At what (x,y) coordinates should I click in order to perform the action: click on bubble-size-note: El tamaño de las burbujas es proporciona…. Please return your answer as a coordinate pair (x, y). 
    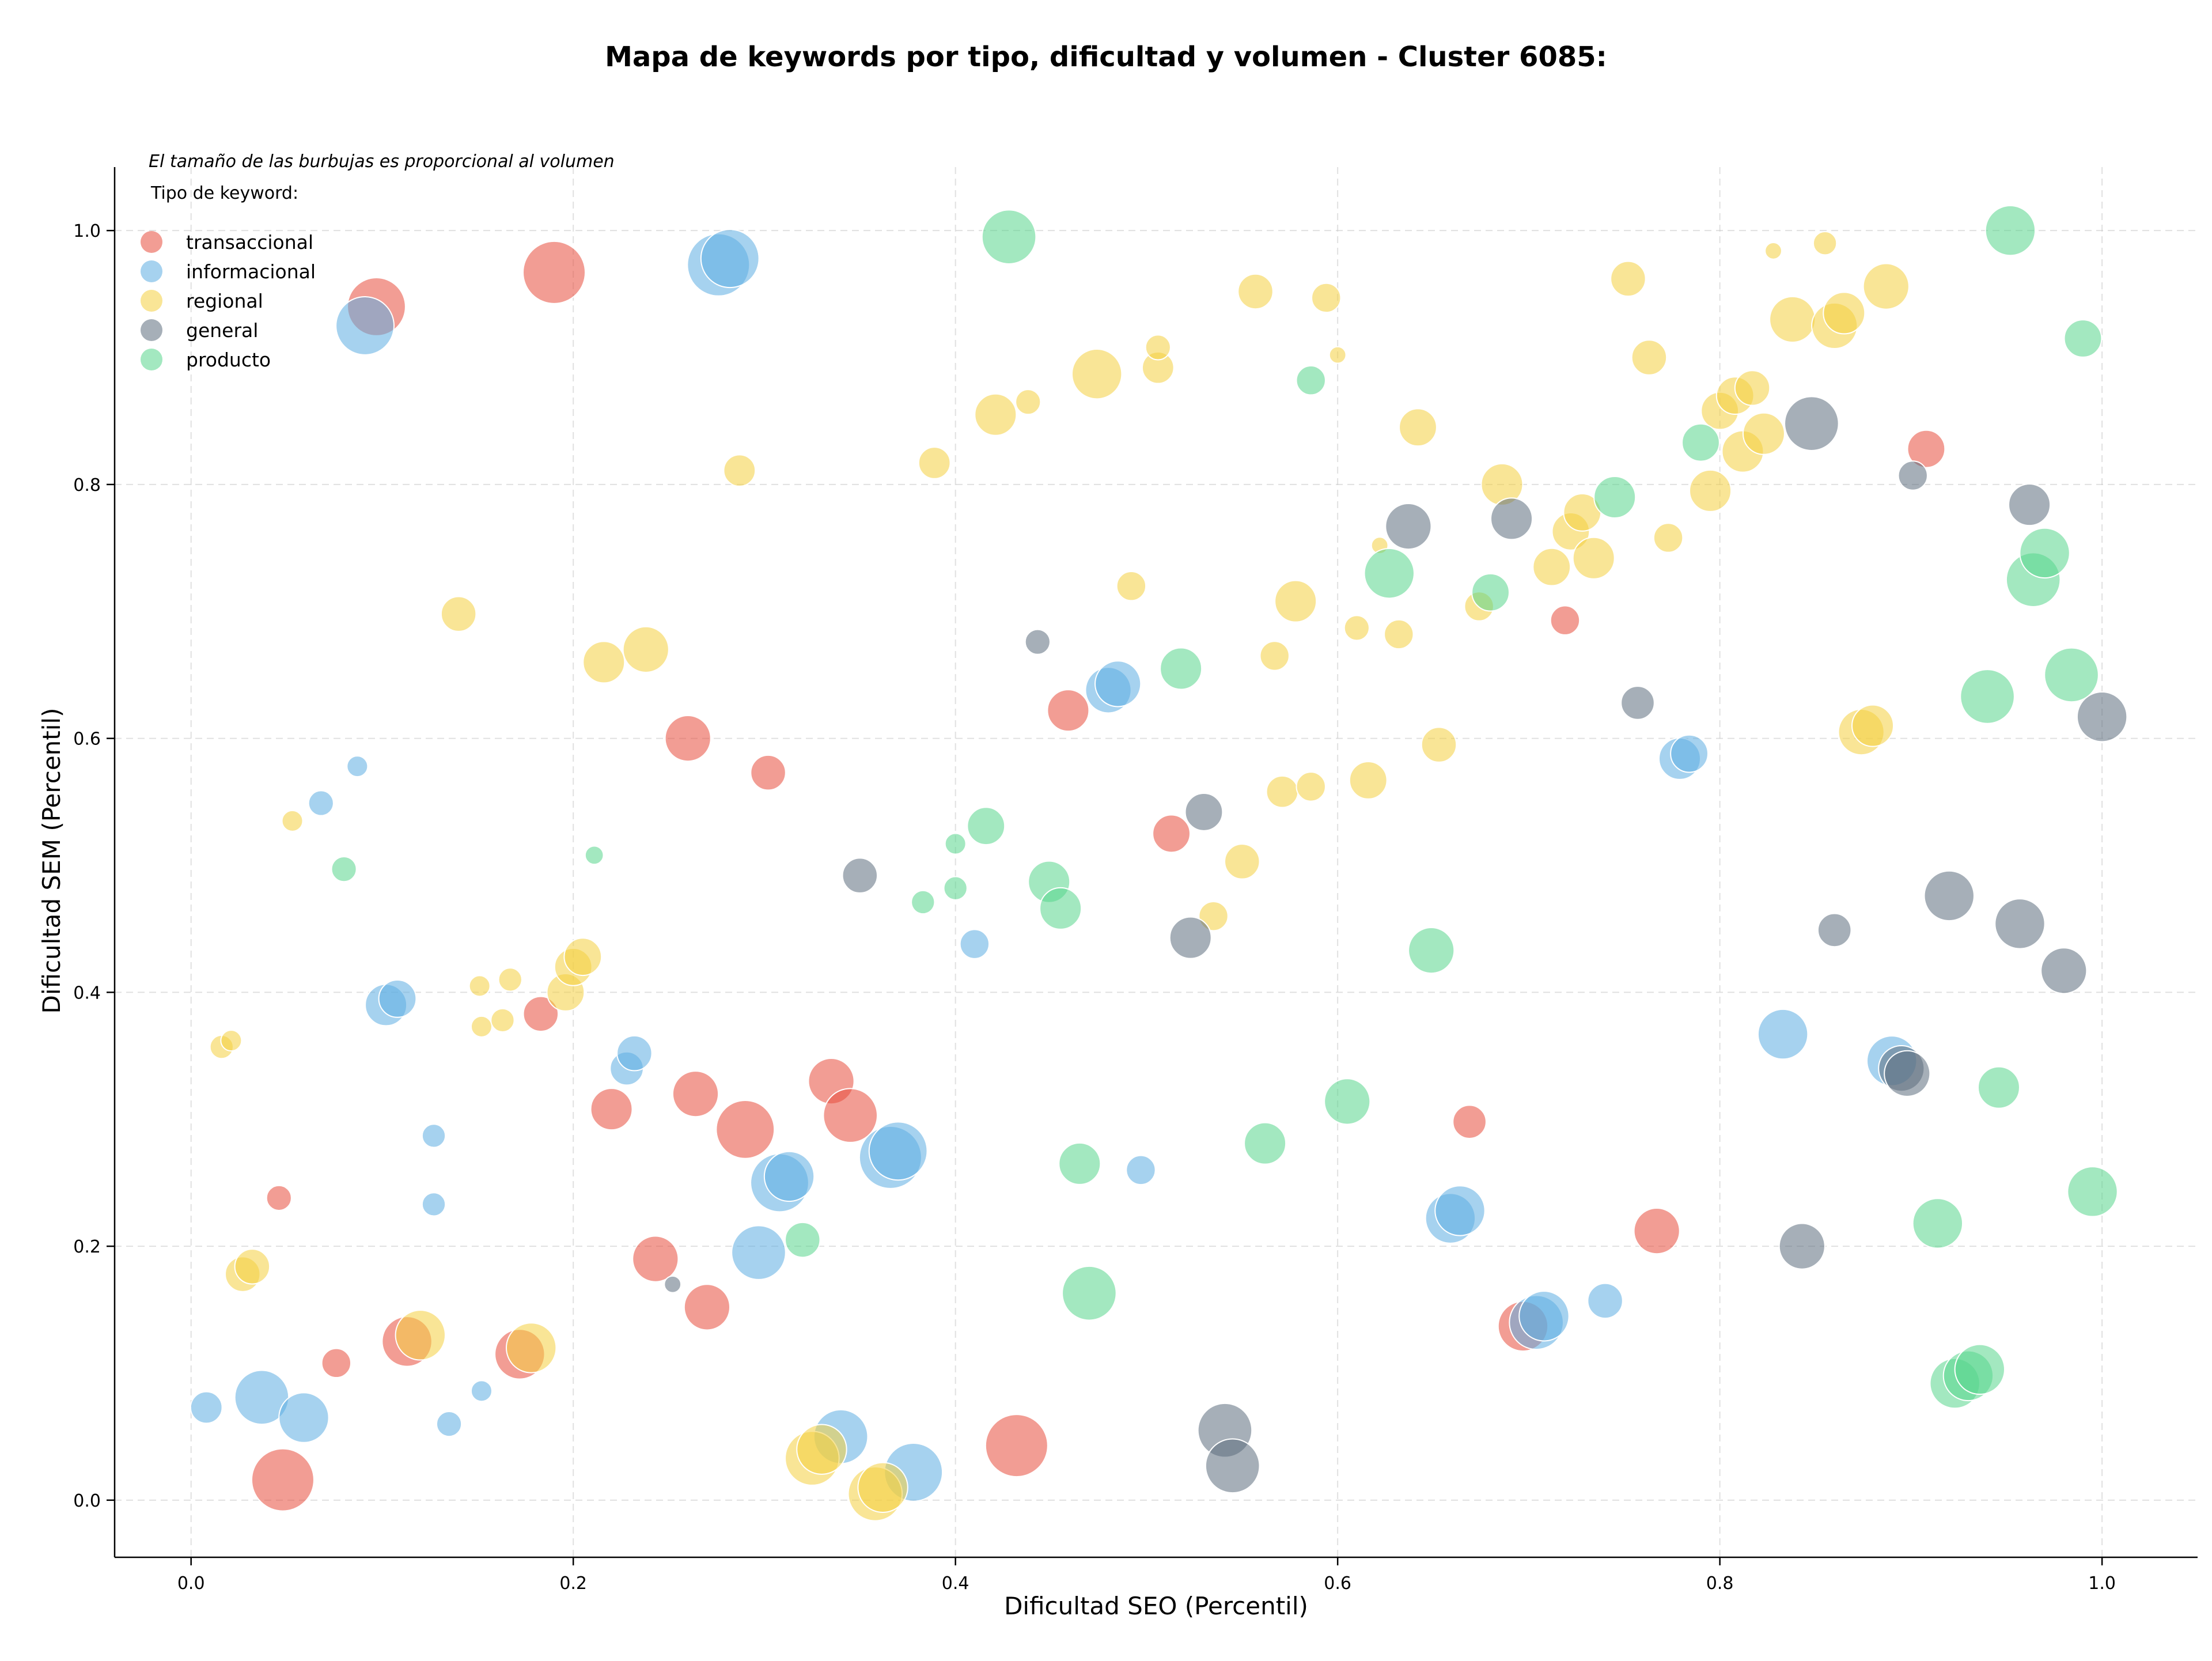
    Looking at the image, I should click on (382, 162).